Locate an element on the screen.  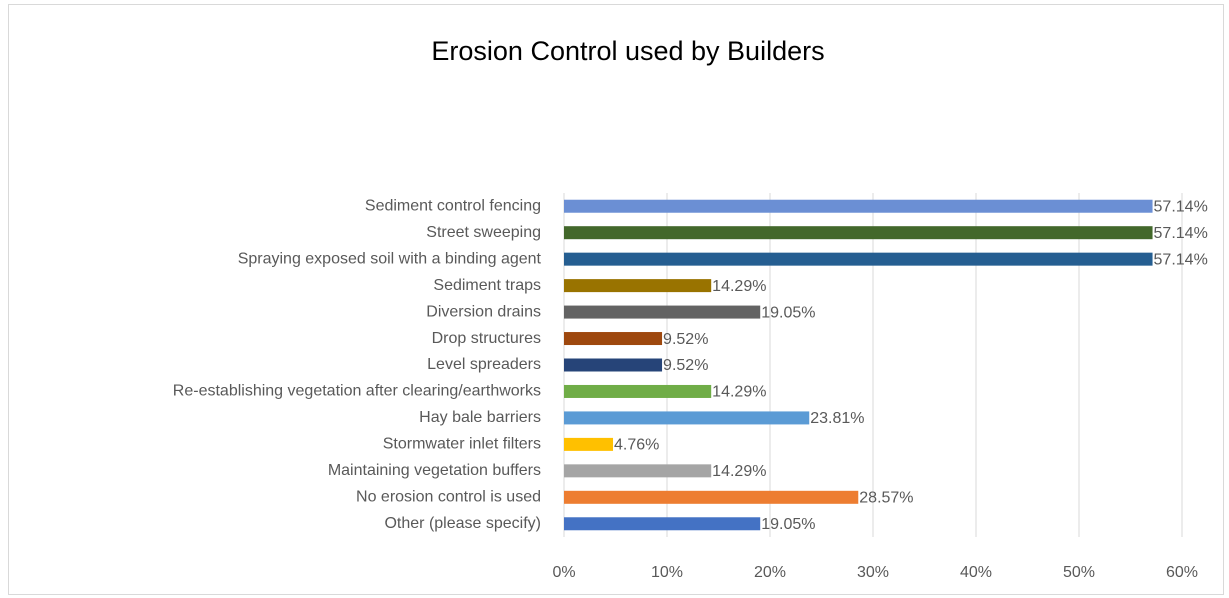
x-tick-label: 10% is located at coordinates (667, 572).